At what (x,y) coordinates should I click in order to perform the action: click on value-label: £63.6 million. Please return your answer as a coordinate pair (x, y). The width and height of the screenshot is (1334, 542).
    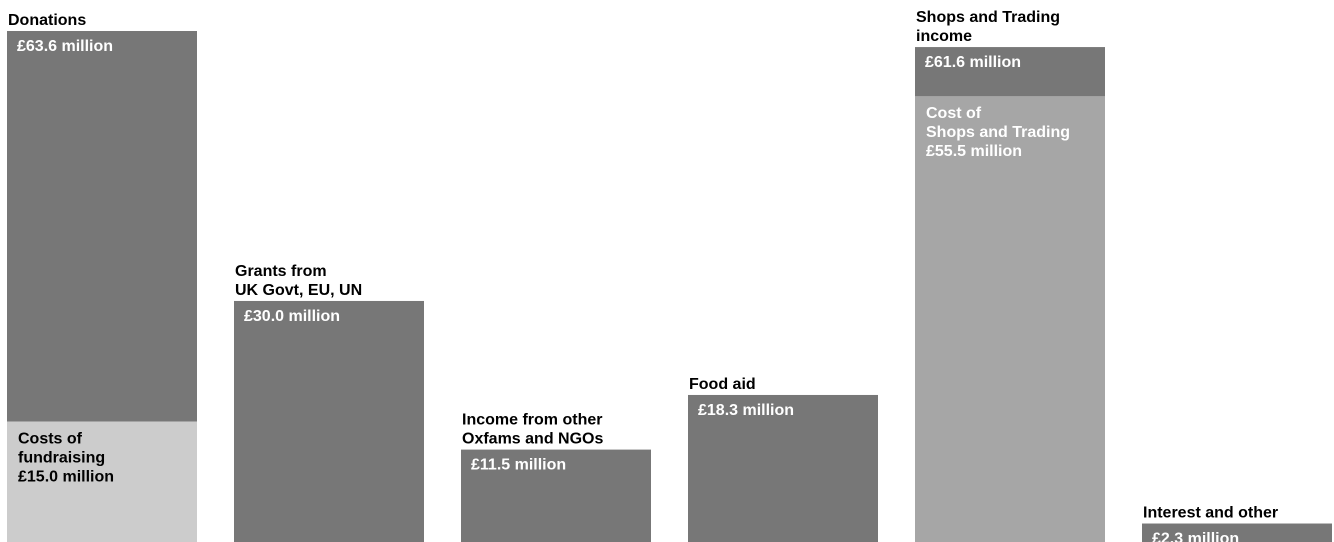
    Looking at the image, I should click on (65, 46).